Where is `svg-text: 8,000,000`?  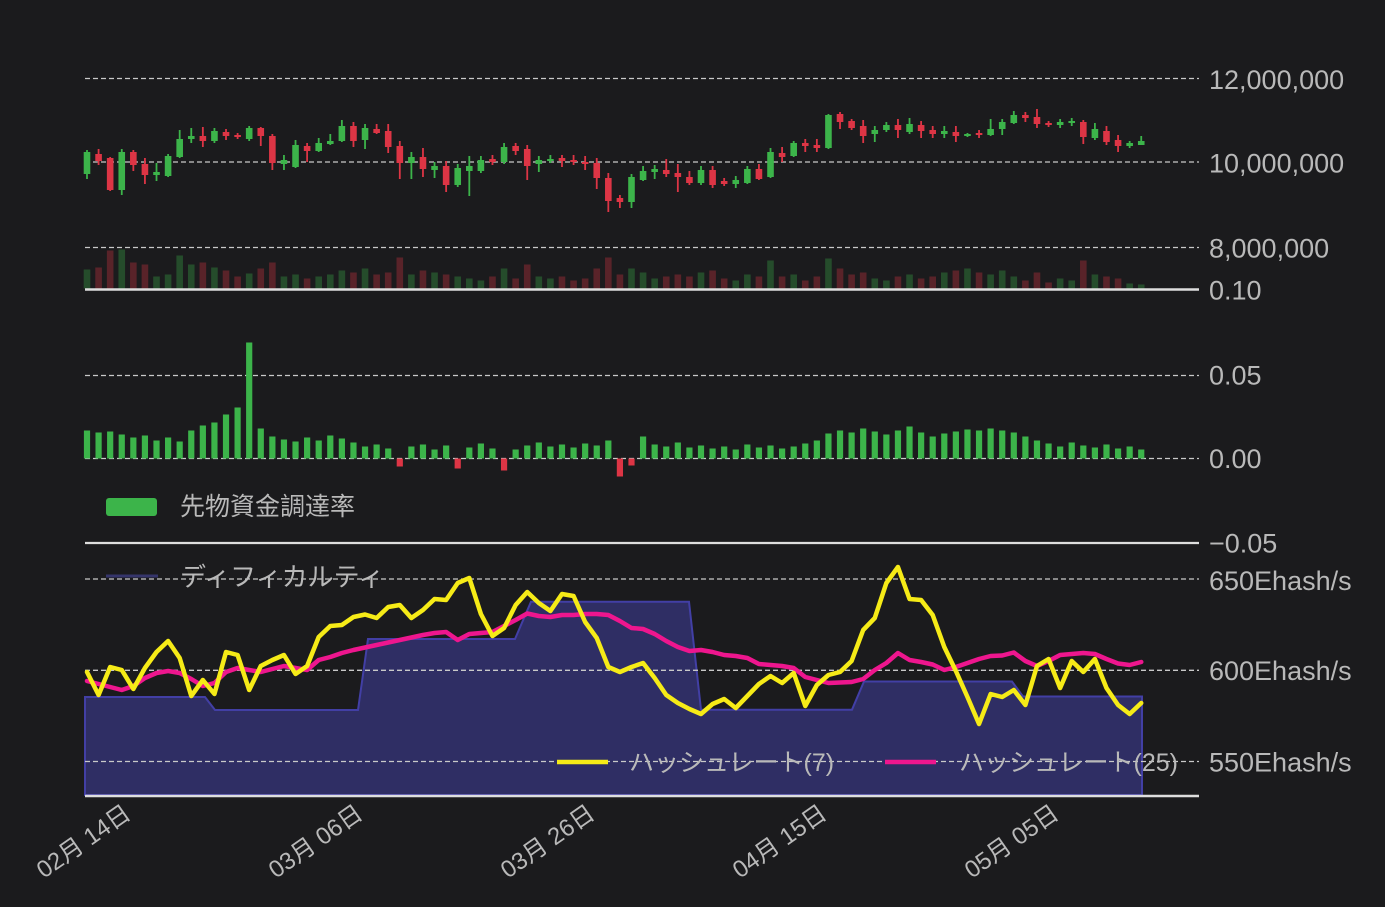 svg-text: 8,000,000 is located at coordinates (1269, 249).